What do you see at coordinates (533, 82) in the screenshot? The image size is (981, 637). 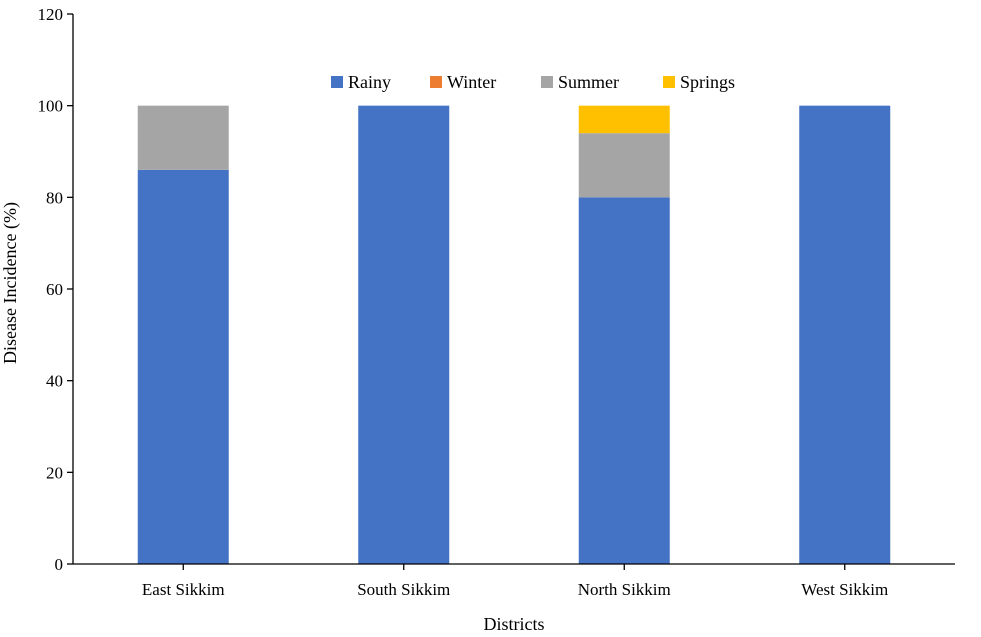 I see `legend: Rainy Winter Summer Springs` at bounding box center [533, 82].